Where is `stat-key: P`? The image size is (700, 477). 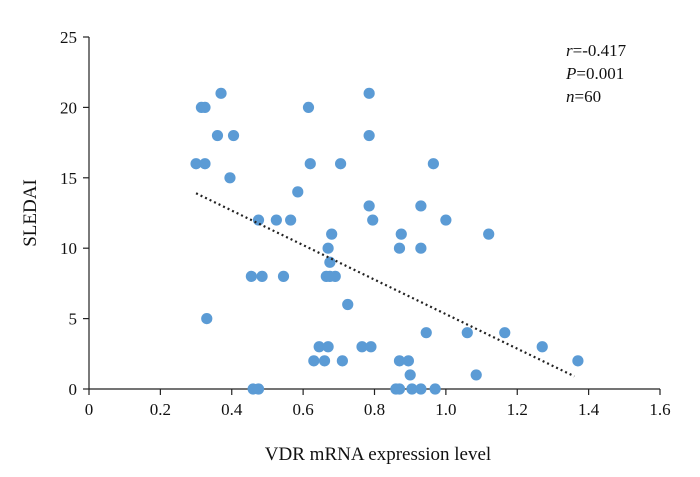 stat-key: P is located at coordinates (570, 73).